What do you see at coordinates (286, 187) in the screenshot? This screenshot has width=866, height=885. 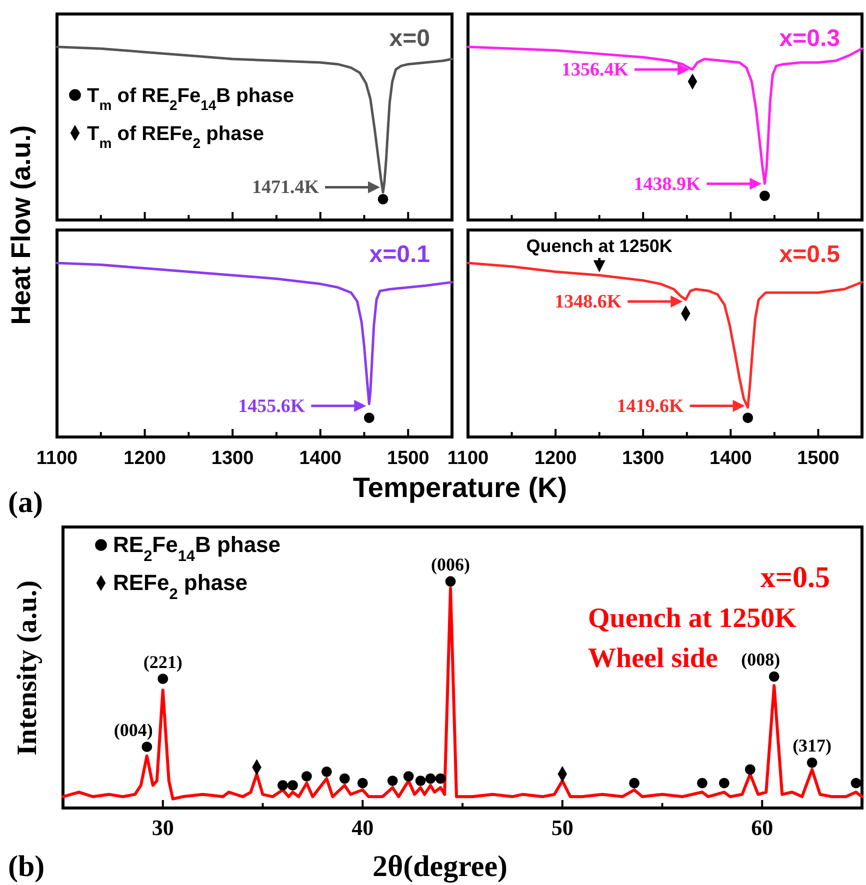 I see `annotation: 1471.4K` at bounding box center [286, 187].